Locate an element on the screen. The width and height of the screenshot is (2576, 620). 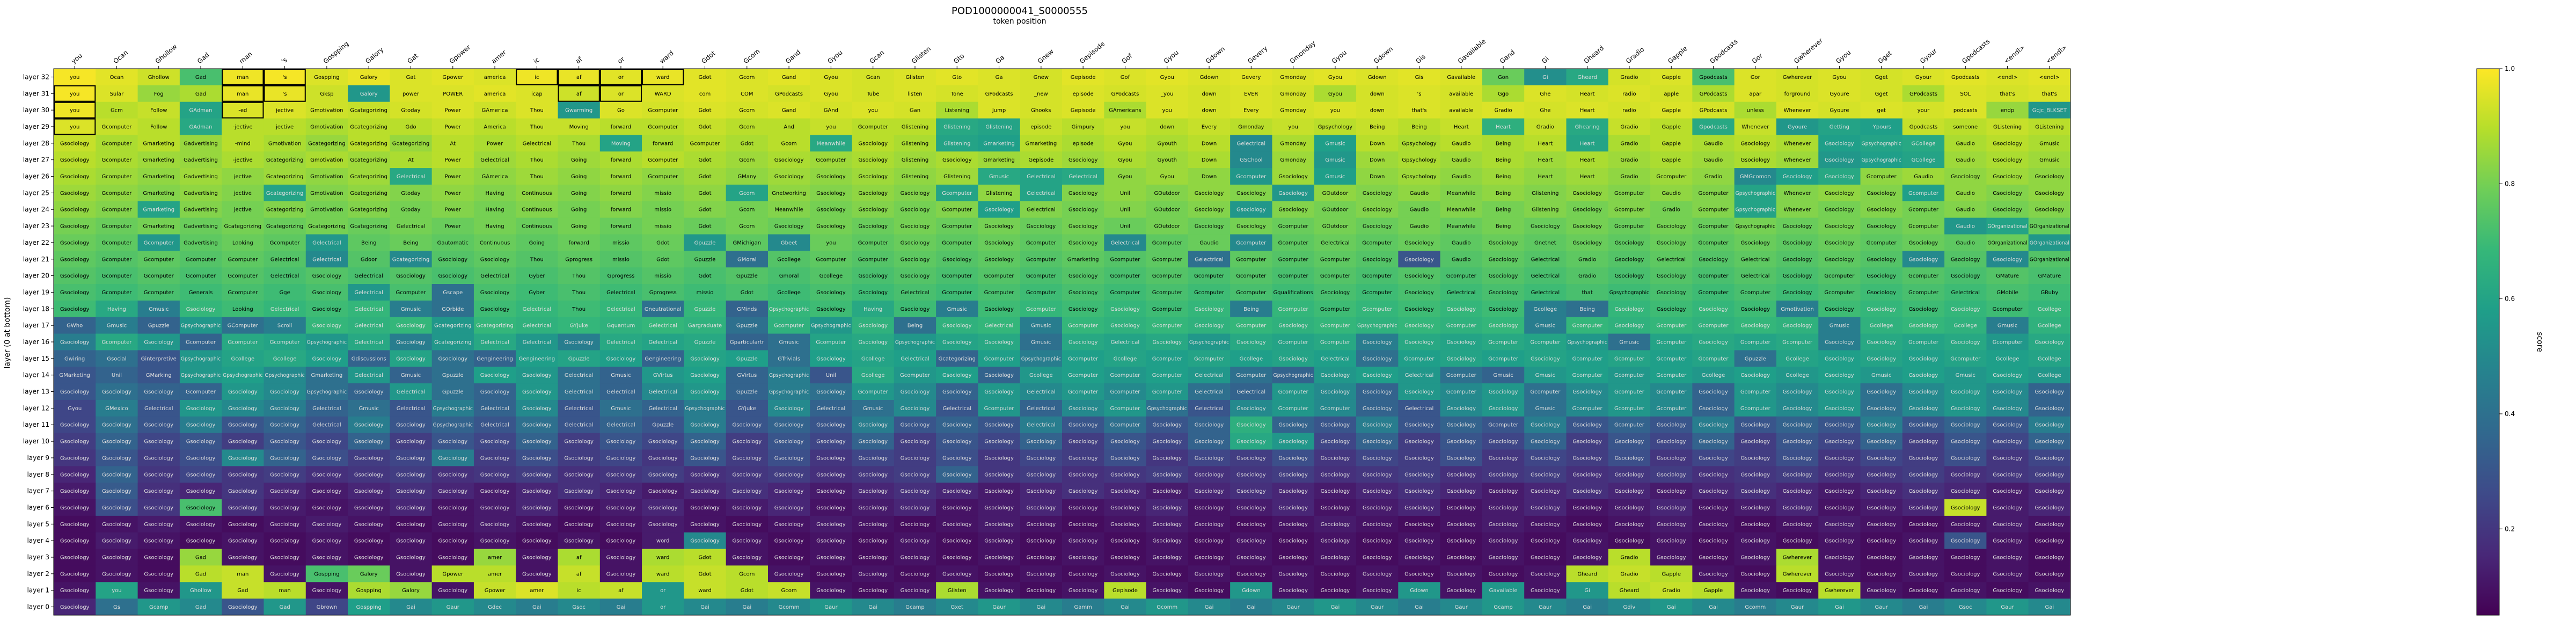
cell-label: Gget is located at coordinates (1881, 94).